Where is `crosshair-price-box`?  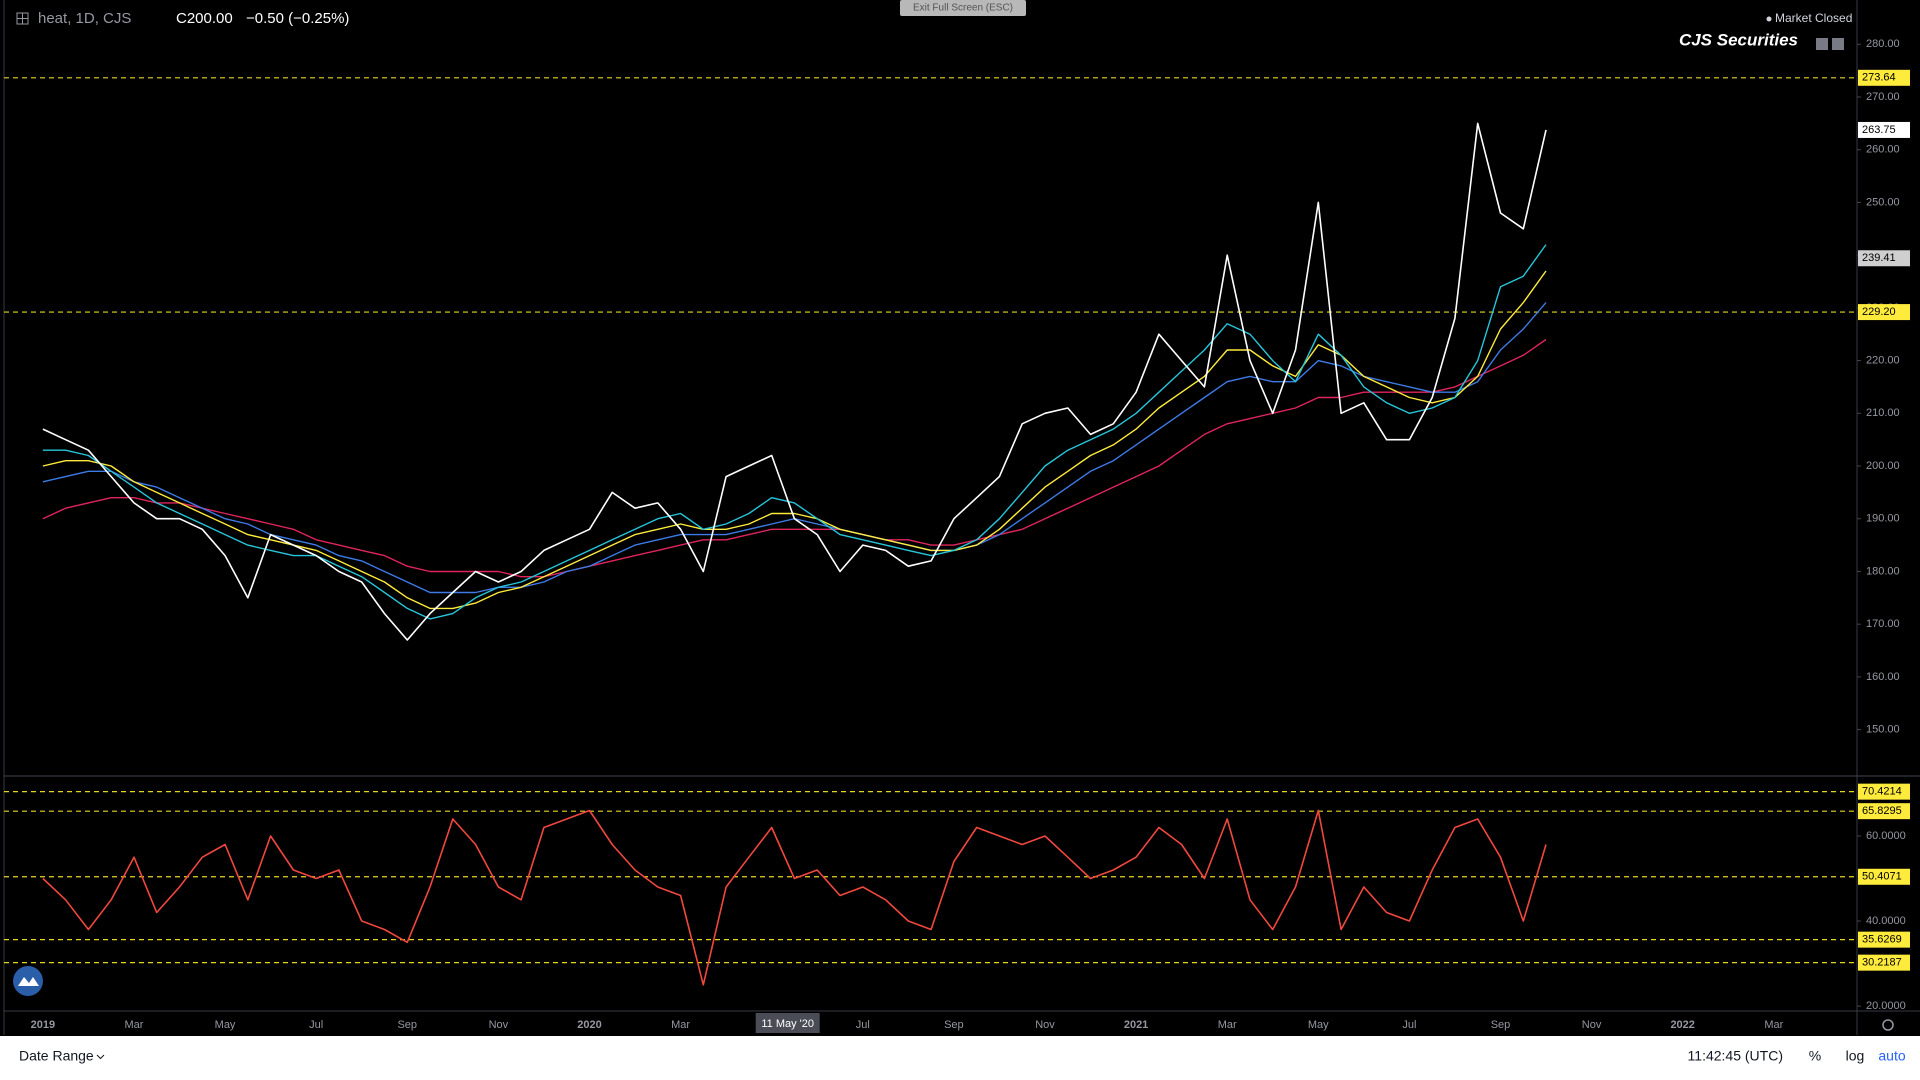
crosshair-price-box is located at coordinates (1884, 258).